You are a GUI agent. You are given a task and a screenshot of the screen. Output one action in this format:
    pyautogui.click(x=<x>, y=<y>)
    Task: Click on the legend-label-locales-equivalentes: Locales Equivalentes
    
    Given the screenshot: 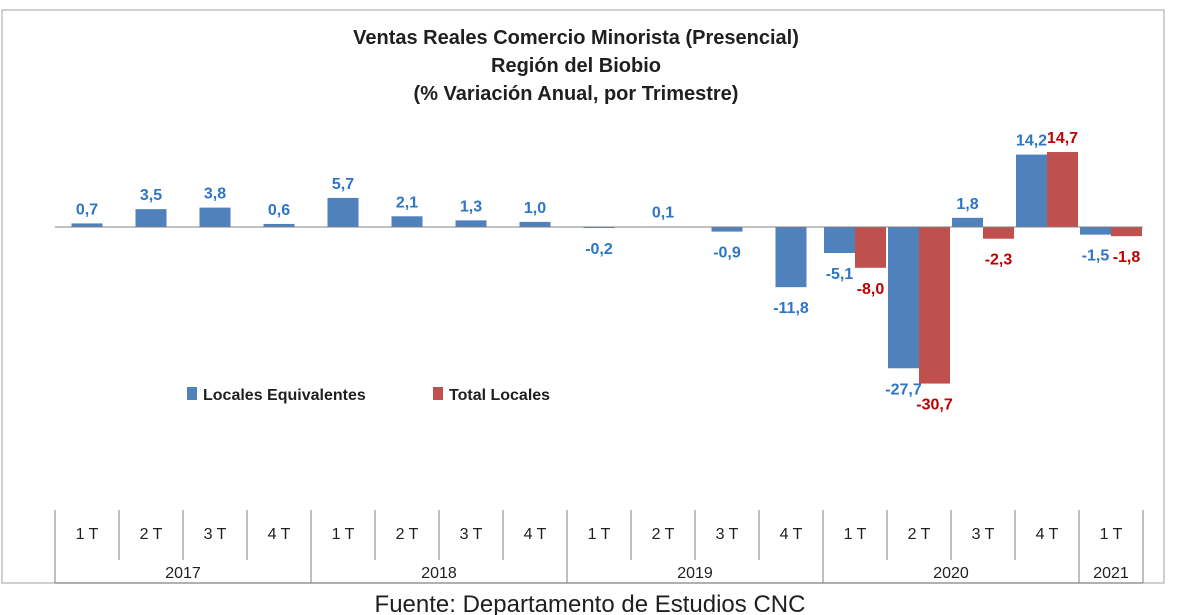 What is the action you would take?
    pyautogui.click(x=284, y=395)
    